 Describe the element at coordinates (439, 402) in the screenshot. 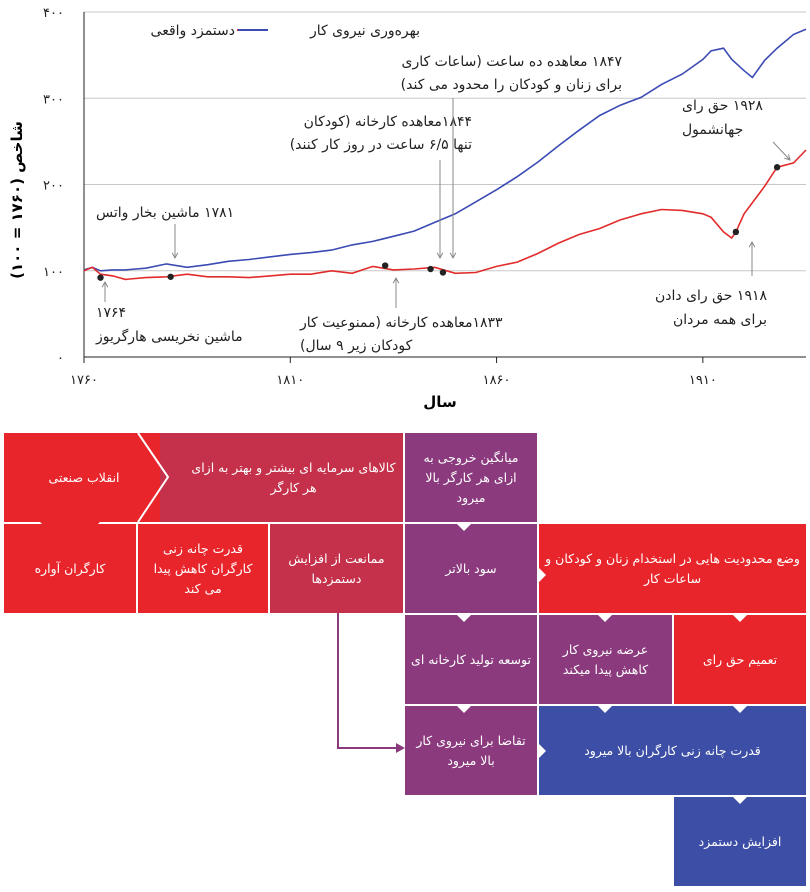

I see `x-axis-label: سال` at that location.